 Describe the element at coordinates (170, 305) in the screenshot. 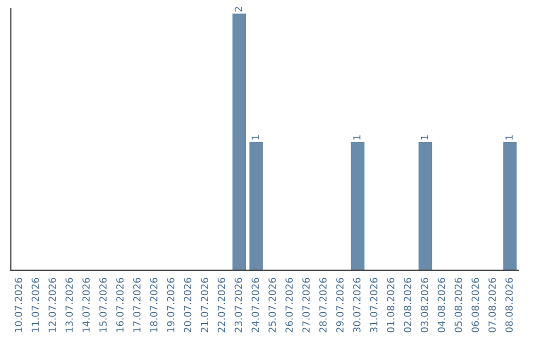

I see `x-tick-label: 19.07.2026` at that location.